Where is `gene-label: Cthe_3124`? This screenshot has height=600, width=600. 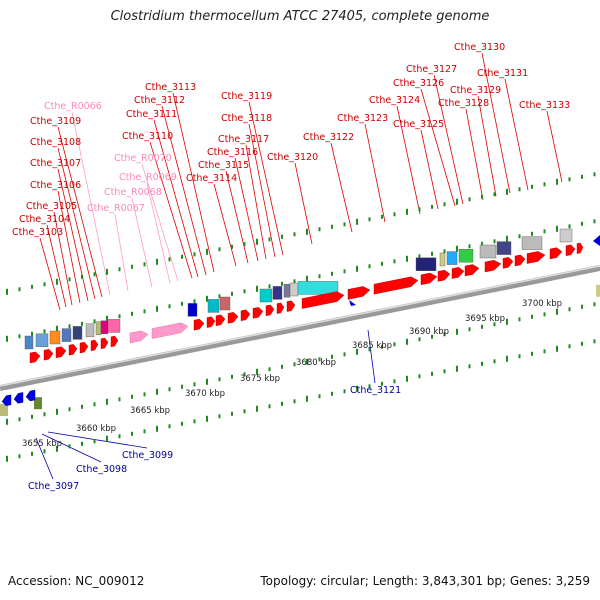 gene-label: Cthe_3124 is located at coordinates (394, 100).